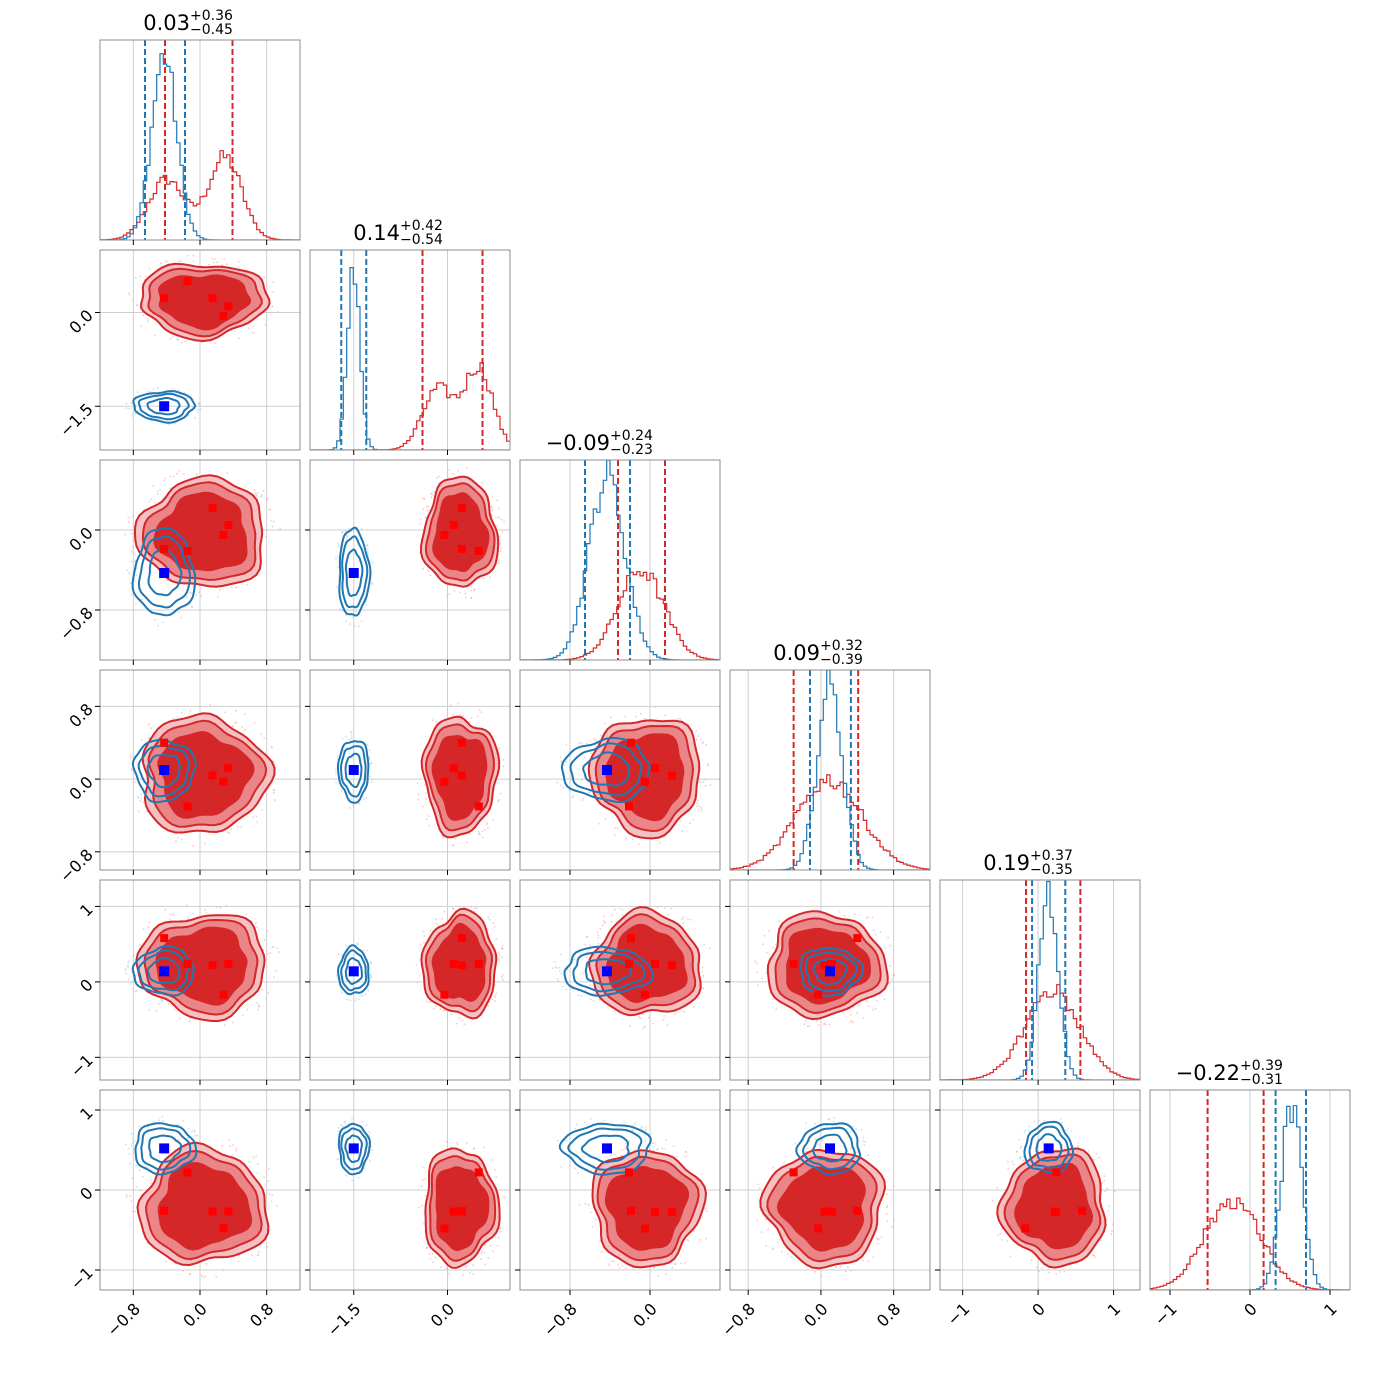 This screenshot has width=1390, height=1390. What do you see at coordinates (1051, 856) in the screenshot?
I see `title-4-plus: +0.37` at bounding box center [1051, 856].